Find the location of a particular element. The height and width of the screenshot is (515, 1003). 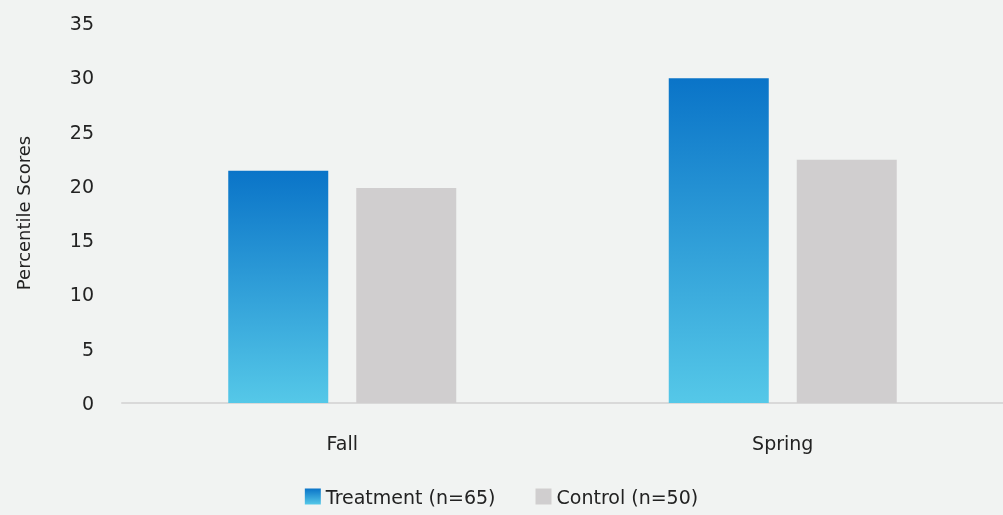

legend-label: Control (n=50) is located at coordinates (627, 496).